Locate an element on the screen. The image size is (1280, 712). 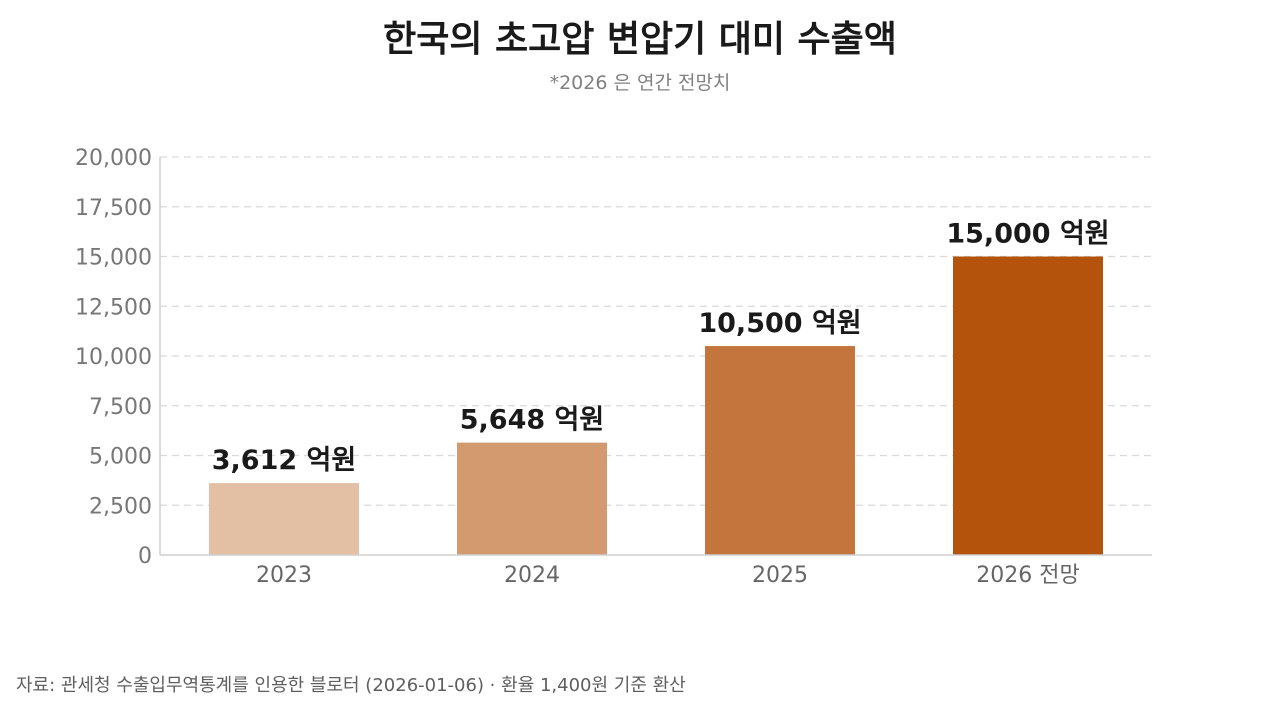
y-tick-label: 0 is located at coordinates (145, 556).